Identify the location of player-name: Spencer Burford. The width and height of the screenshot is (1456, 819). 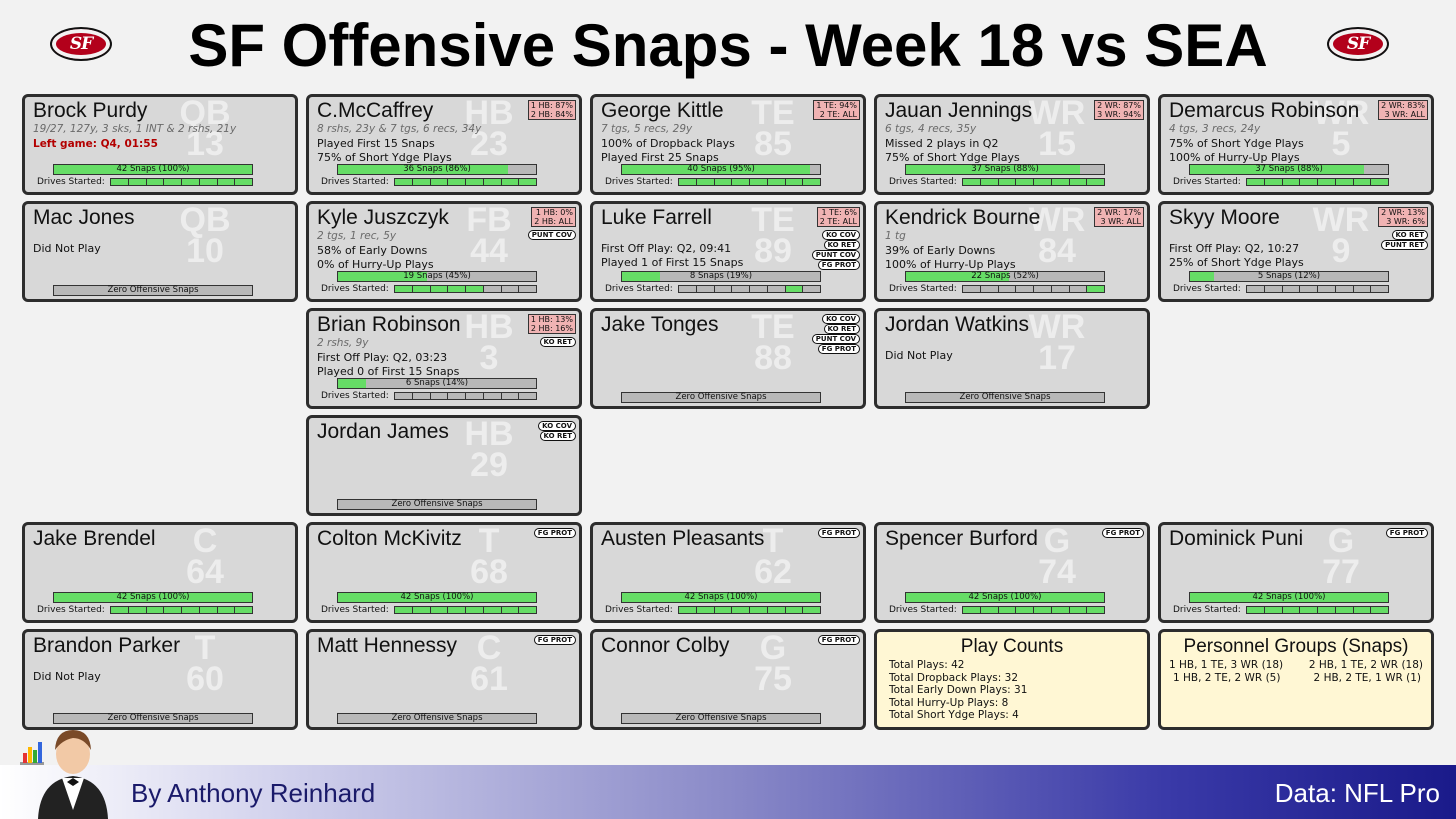
(961, 538).